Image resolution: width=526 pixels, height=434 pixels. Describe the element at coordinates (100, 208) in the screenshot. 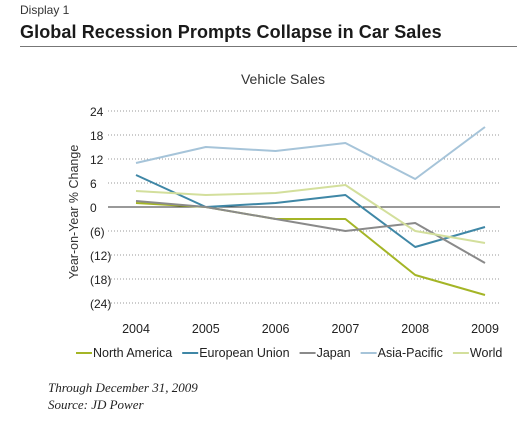

I see `y-axis-ticks: 24 18 12 6 0 (6) (12) (18) (24)` at that location.